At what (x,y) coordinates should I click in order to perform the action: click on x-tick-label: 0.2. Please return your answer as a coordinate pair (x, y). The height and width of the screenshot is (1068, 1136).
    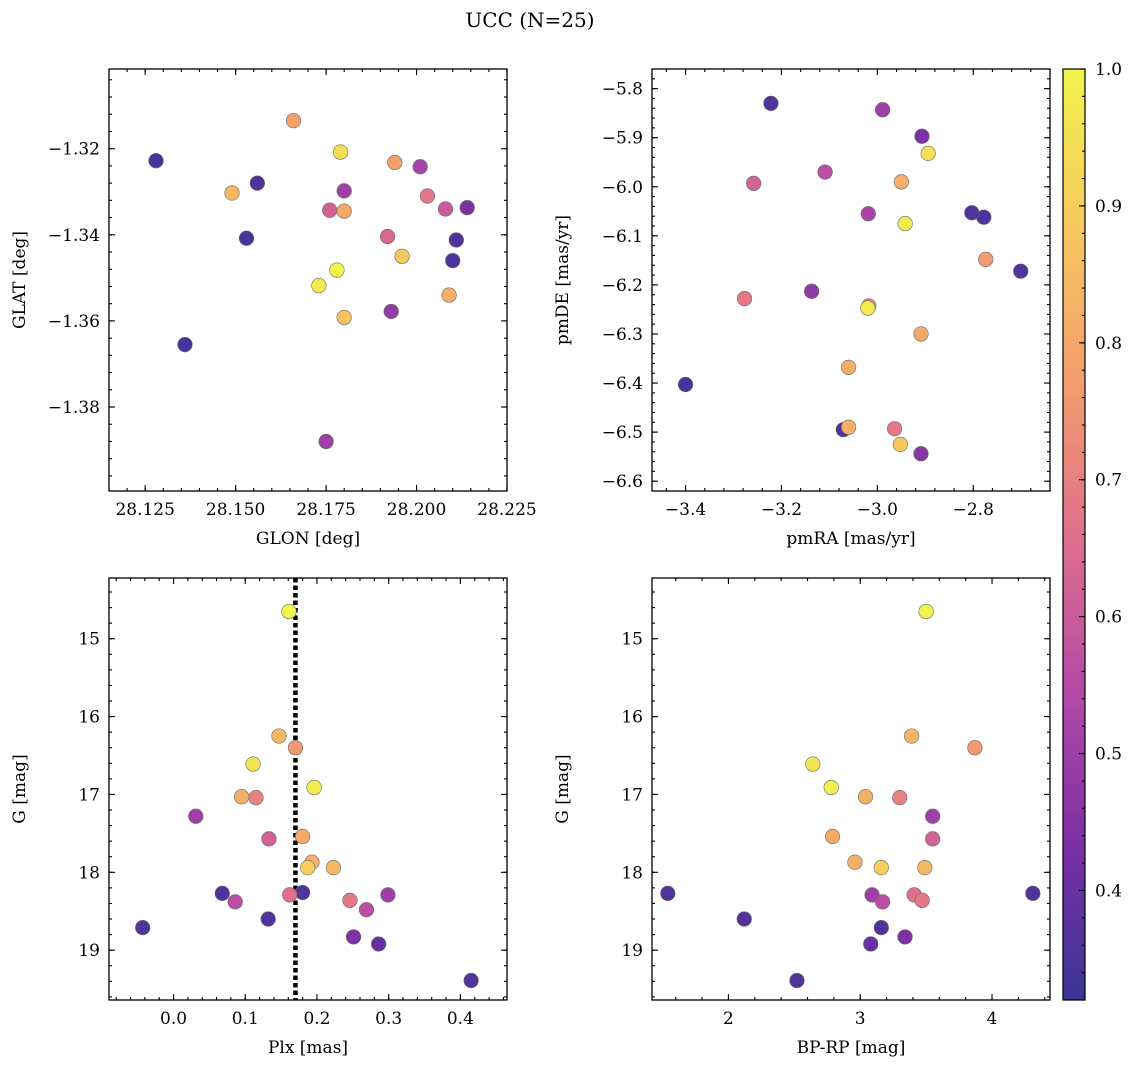
    Looking at the image, I should click on (316, 1019).